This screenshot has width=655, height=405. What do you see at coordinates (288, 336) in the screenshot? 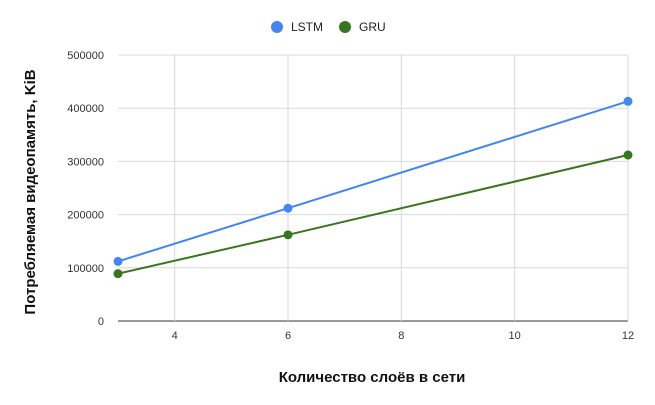
I see `x-tick-label: 6` at bounding box center [288, 336].